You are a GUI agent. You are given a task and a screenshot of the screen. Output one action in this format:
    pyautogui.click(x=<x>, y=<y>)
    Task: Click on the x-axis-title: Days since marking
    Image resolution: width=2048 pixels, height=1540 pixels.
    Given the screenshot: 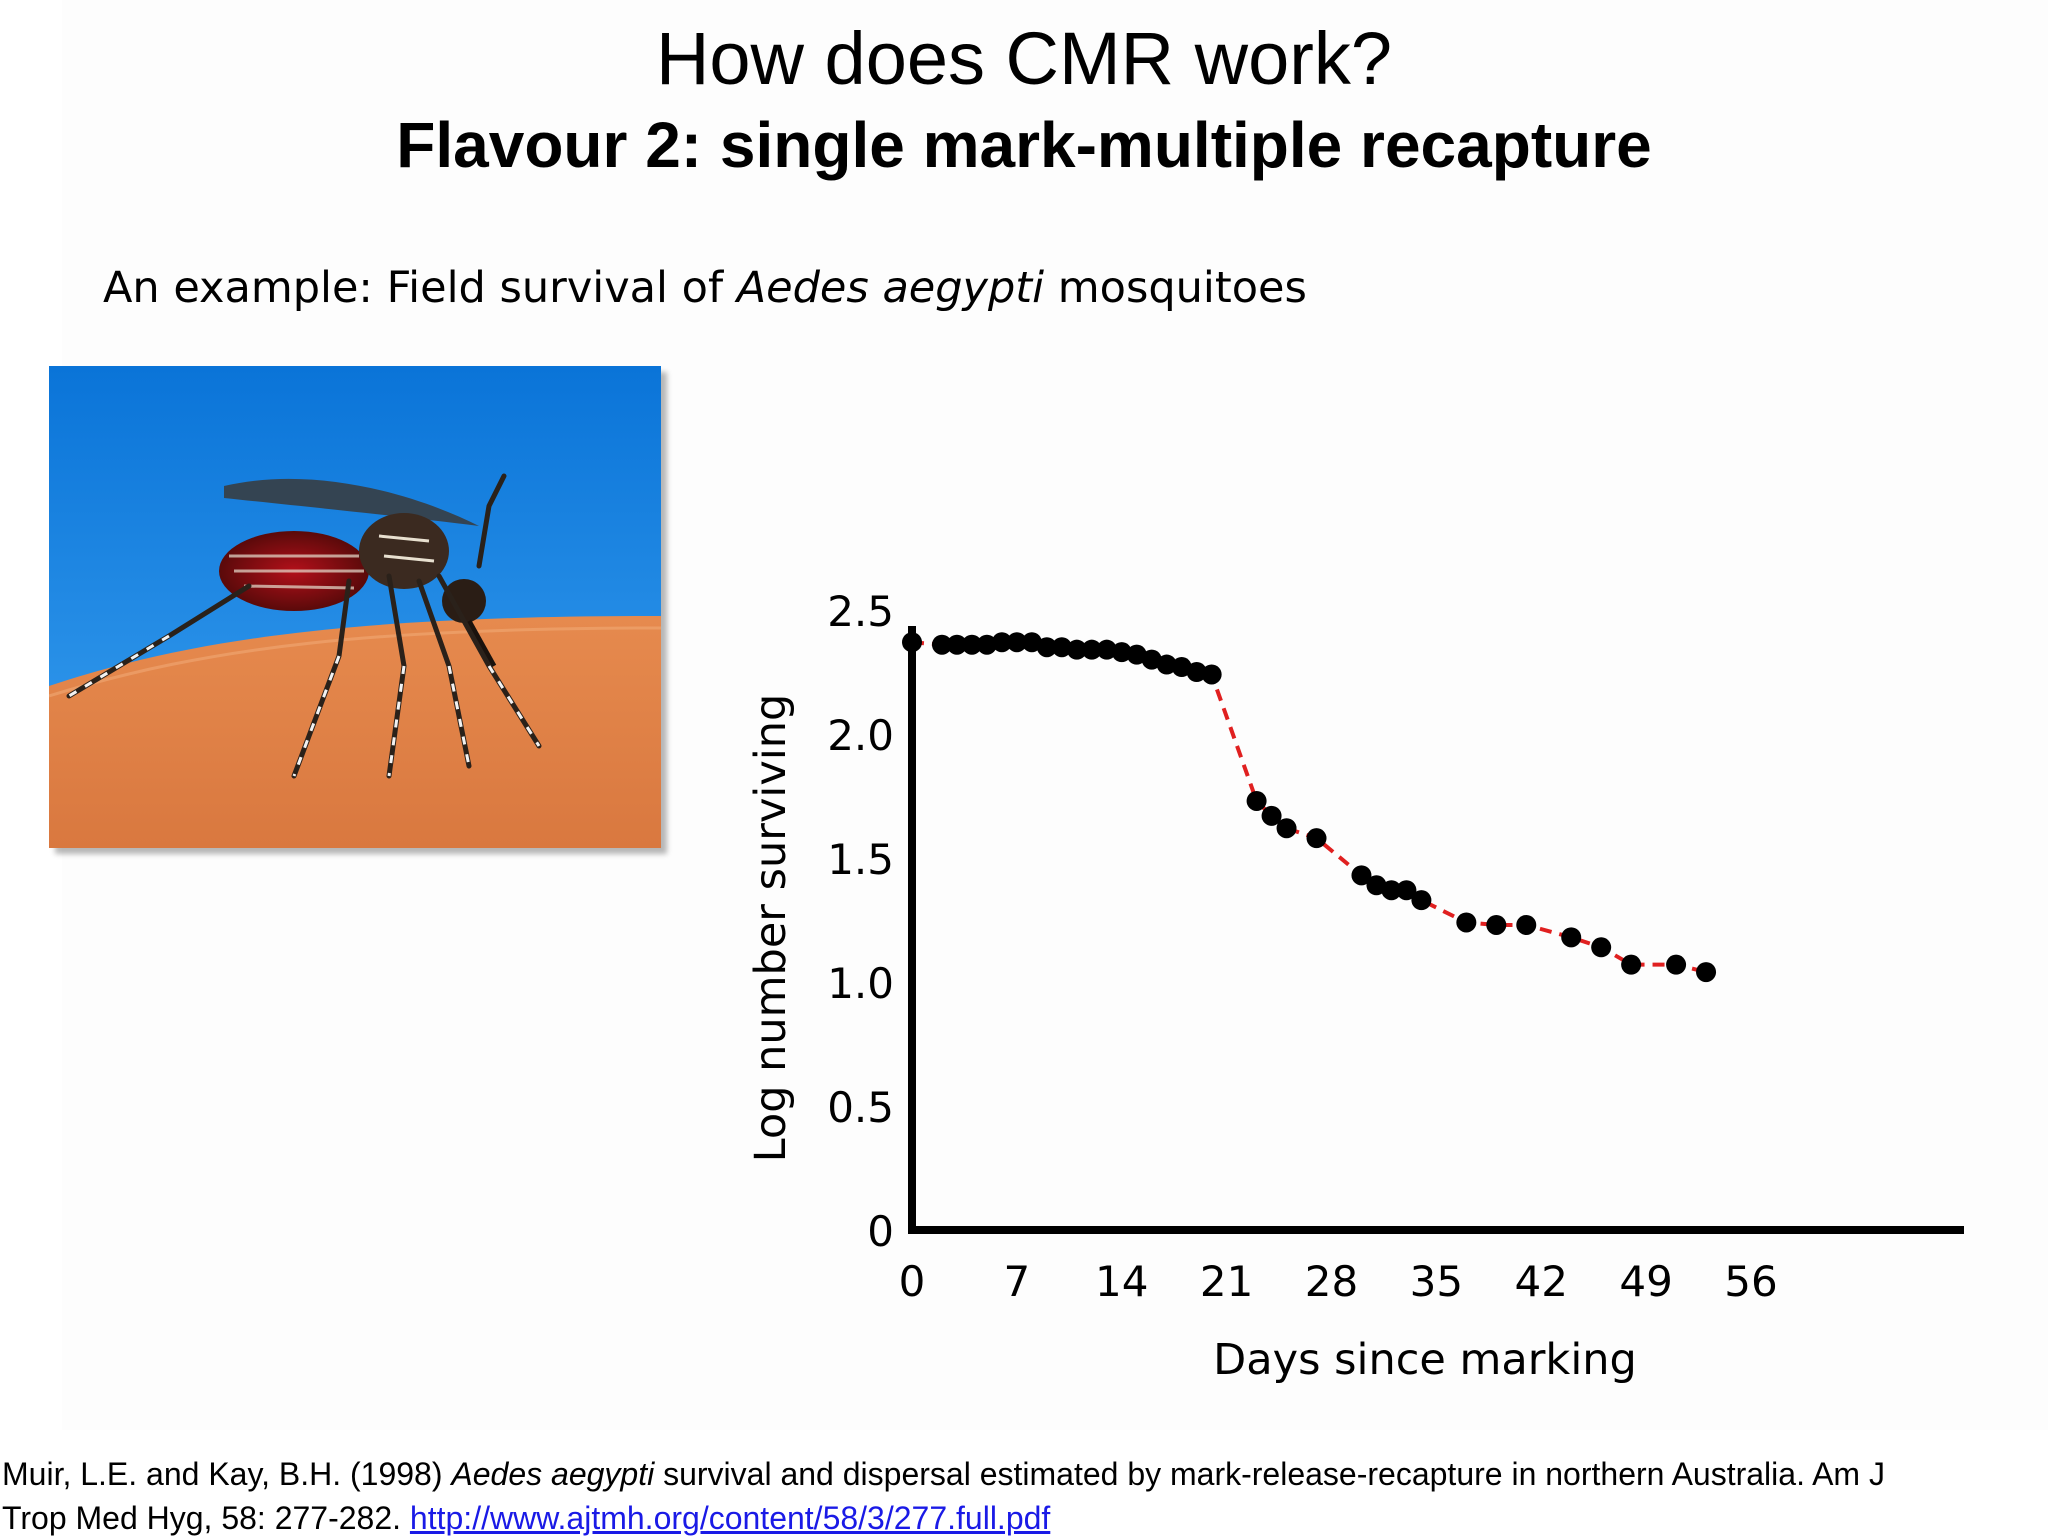 What is the action you would take?
    pyautogui.click(x=1425, y=1360)
    